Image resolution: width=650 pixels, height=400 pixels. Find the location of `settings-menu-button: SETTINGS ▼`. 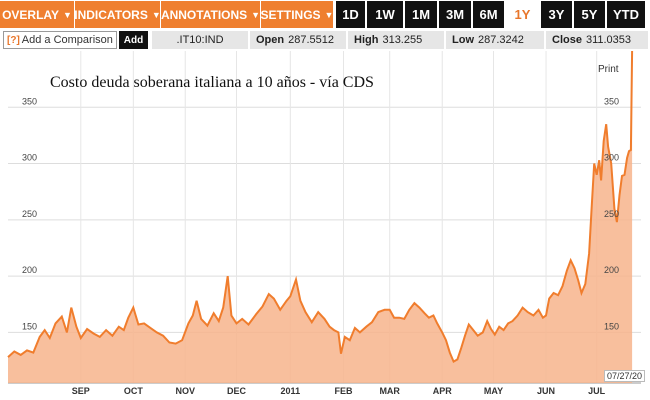

settings-menu-button: SETTINGS ▼ is located at coordinates (297, 14).